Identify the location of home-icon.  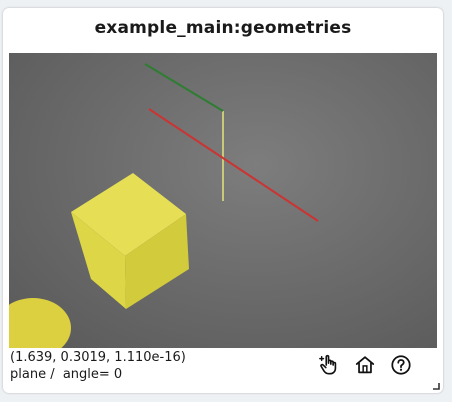
(365, 365).